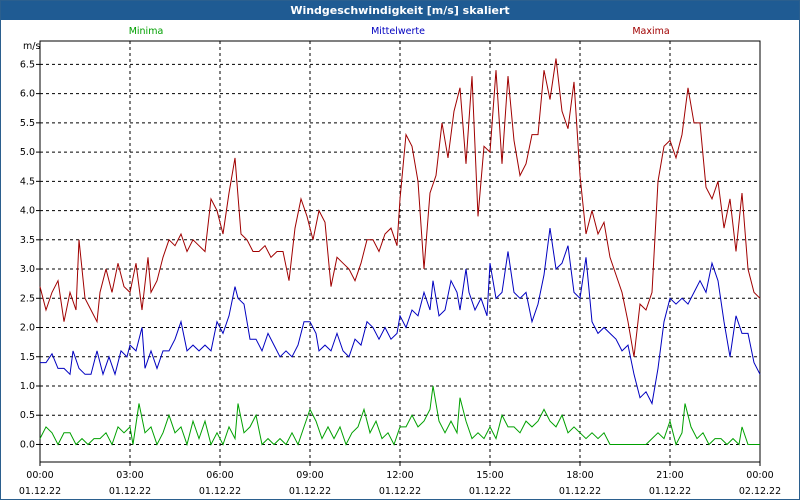 The image size is (800, 500). What do you see at coordinates (219, 475) in the screenshot?
I see `x-tick-time: 06:00` at bounding box center [219, 475].